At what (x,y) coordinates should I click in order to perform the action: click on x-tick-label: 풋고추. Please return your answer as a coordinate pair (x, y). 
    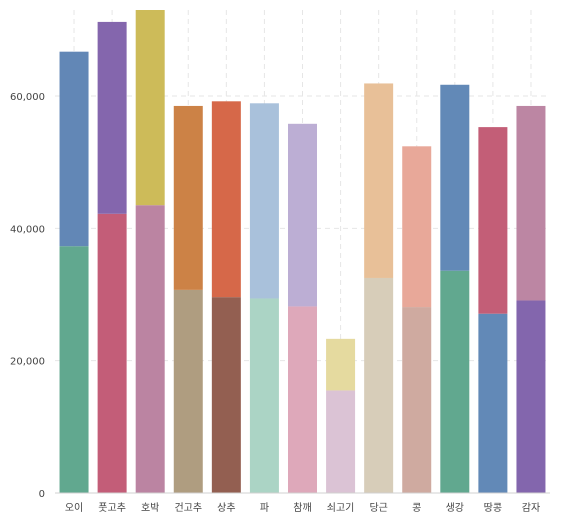
    Looking at the image, I should click on (112, 508).